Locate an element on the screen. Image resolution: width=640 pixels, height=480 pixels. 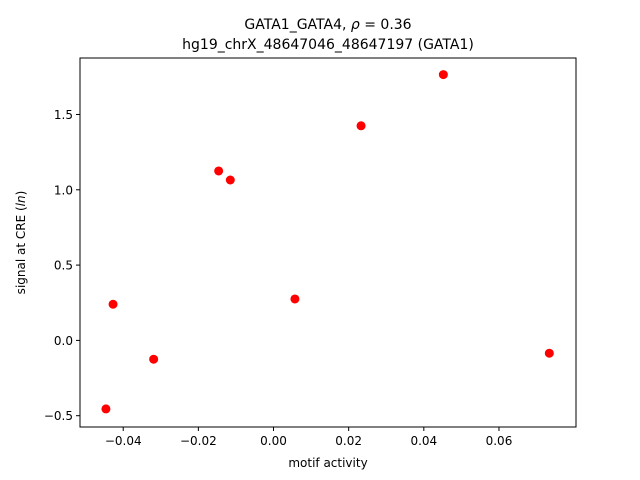
y-tick-label: 1.5 is located at coordinates (63, 115).